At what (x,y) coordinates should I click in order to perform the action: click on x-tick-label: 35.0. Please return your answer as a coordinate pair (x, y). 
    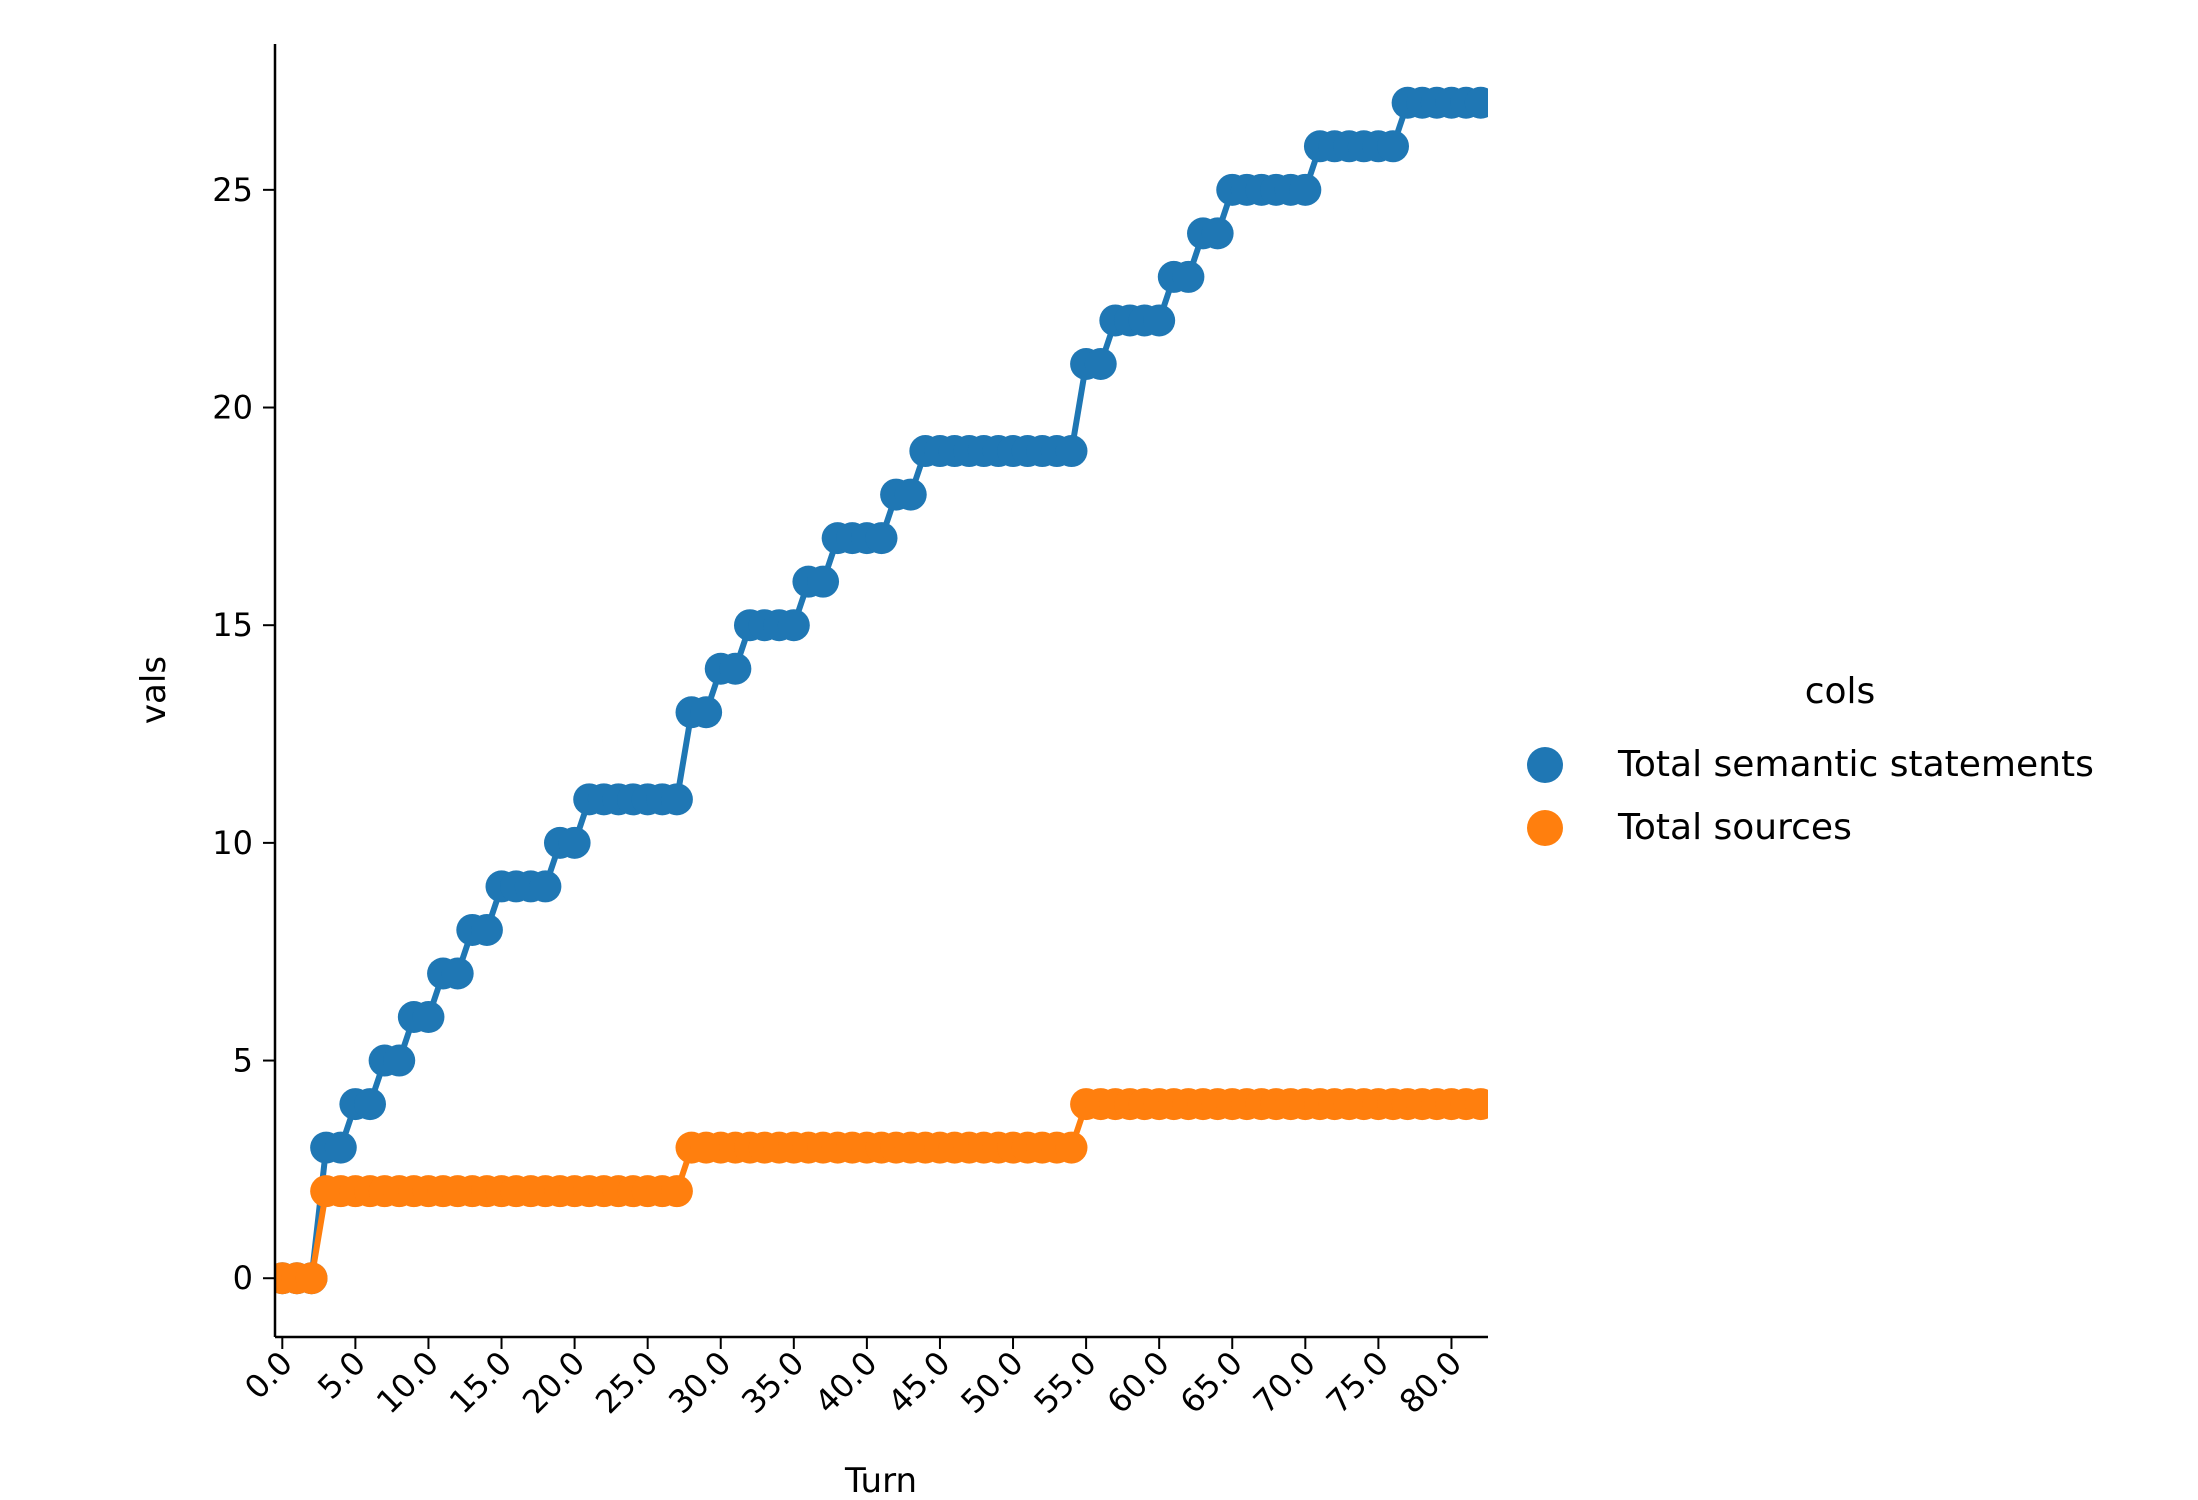
    Looking at the image, I should click on (772, 1382).